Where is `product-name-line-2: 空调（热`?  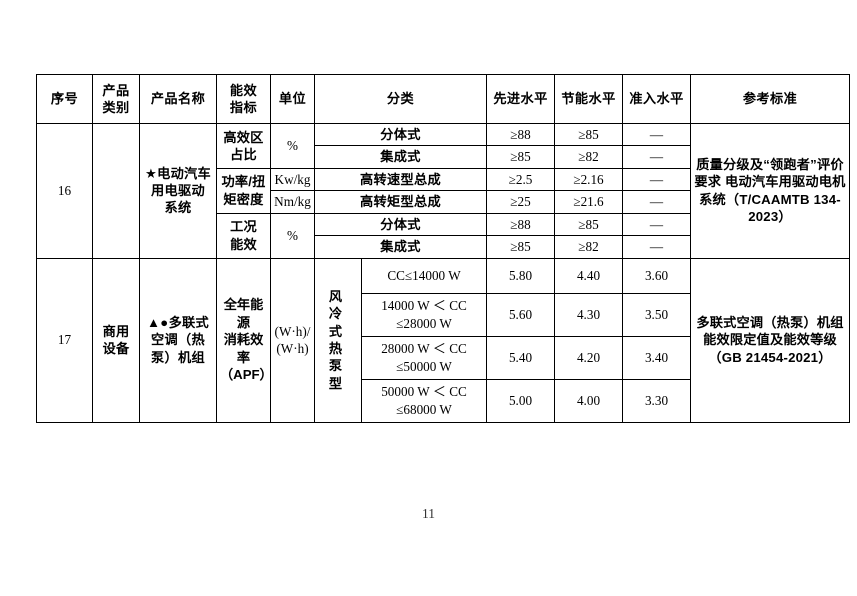
product-name-line-2: 空调（热 is located at coordinates (178, 340).